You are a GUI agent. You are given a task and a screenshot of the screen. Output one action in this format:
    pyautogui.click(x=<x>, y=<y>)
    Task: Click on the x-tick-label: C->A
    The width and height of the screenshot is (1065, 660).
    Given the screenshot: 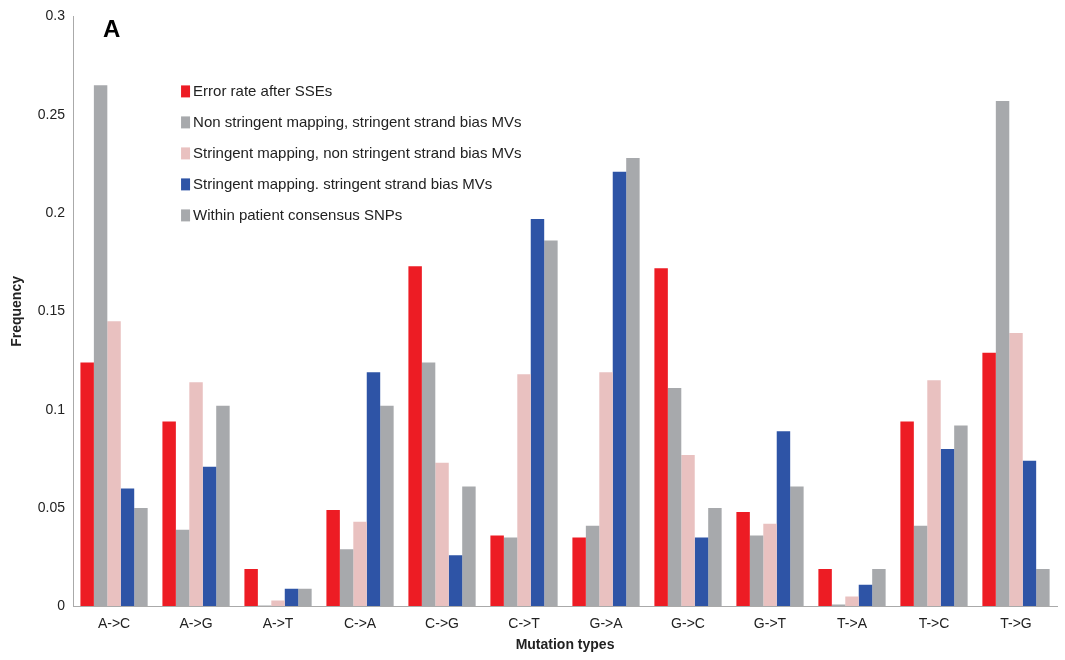 What is the action you would take?
    pyautogui.click(x=360, y=622)
    